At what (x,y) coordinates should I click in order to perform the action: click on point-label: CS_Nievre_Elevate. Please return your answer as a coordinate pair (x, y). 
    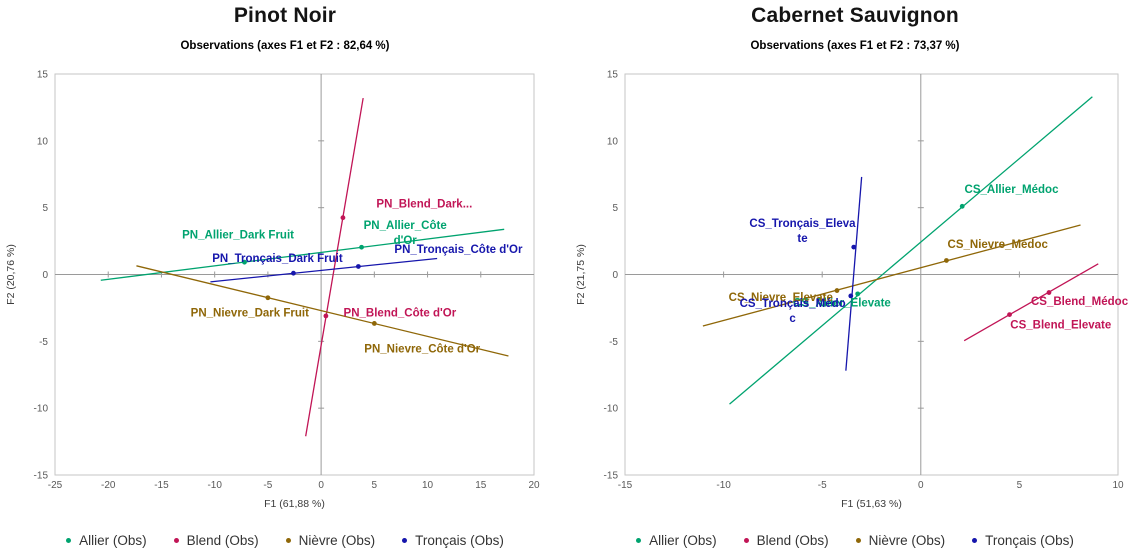
    Looking at the image, I should click on (781, 298).